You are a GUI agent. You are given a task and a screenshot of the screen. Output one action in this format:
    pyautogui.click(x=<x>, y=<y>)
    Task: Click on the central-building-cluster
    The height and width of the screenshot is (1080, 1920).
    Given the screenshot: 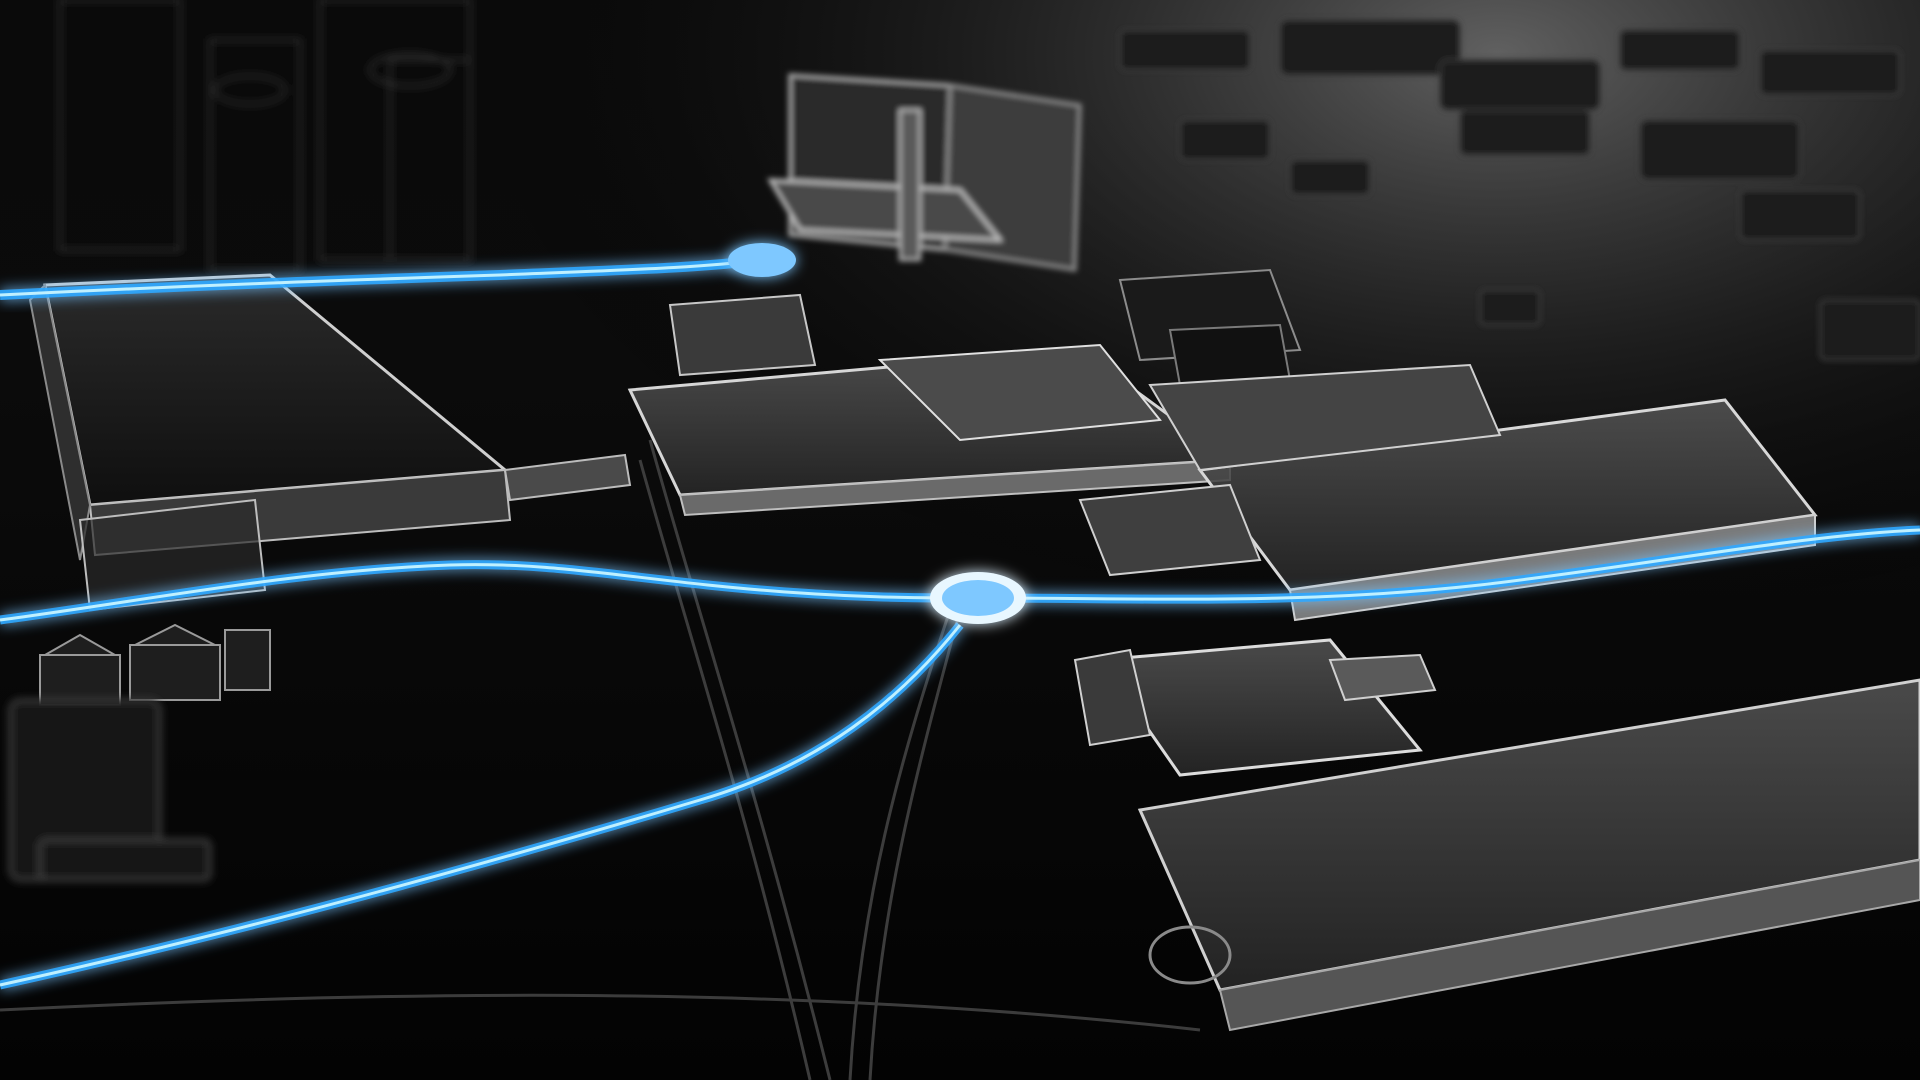 What is the action you would take?
    pyautogui.click(x=964, y=392)
    